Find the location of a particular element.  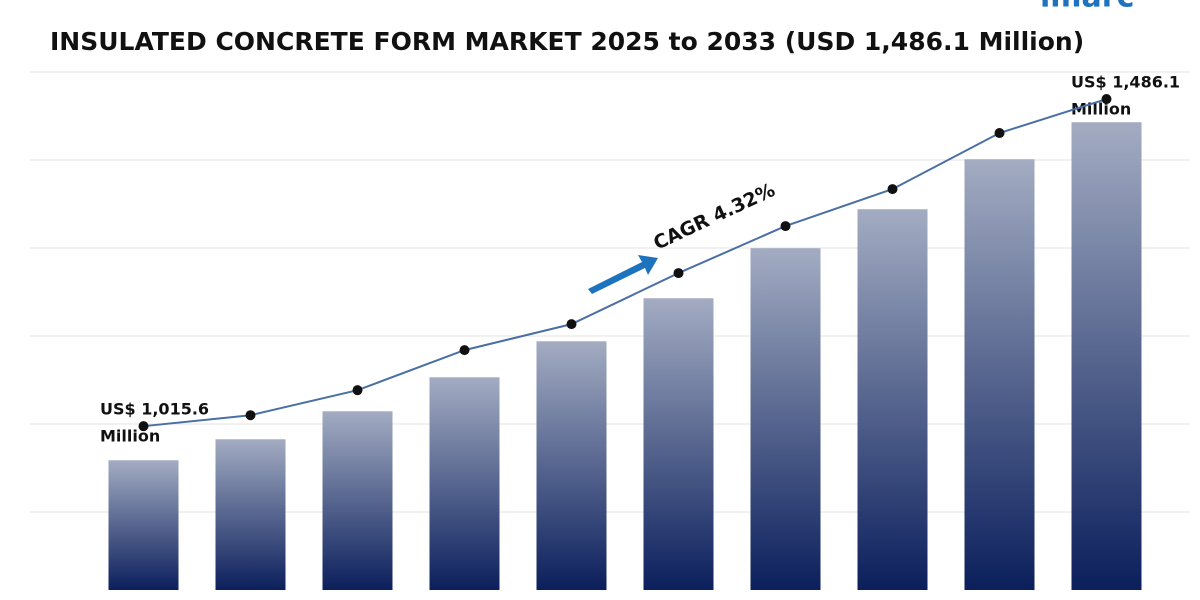

end-label: US$ 1,486.1 is located at coordinates (1125, 82).